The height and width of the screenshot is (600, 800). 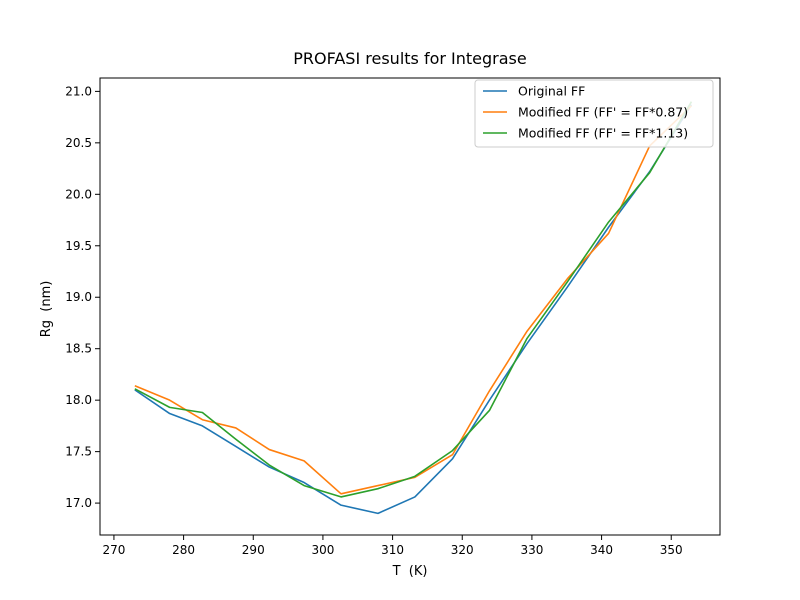 What do you see at coordinates (113, 550) in the screenshot?
I see `x-tick-label: 270` at bounding box center [113, 550].